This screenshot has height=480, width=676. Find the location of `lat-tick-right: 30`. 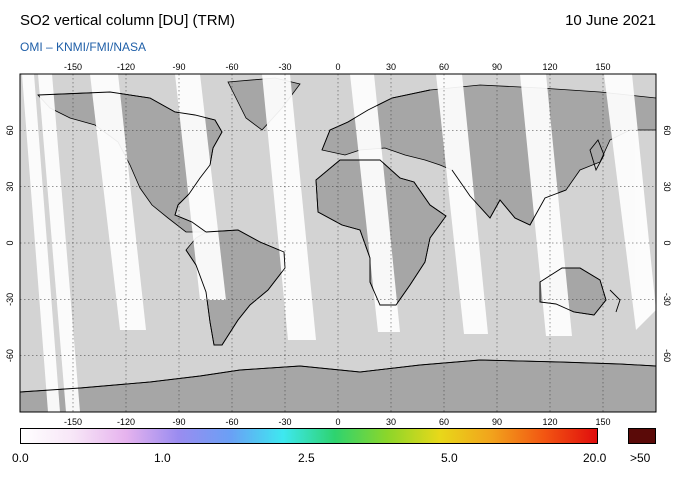

lat-tick-right: 30 is located at coordinates (667, 187).